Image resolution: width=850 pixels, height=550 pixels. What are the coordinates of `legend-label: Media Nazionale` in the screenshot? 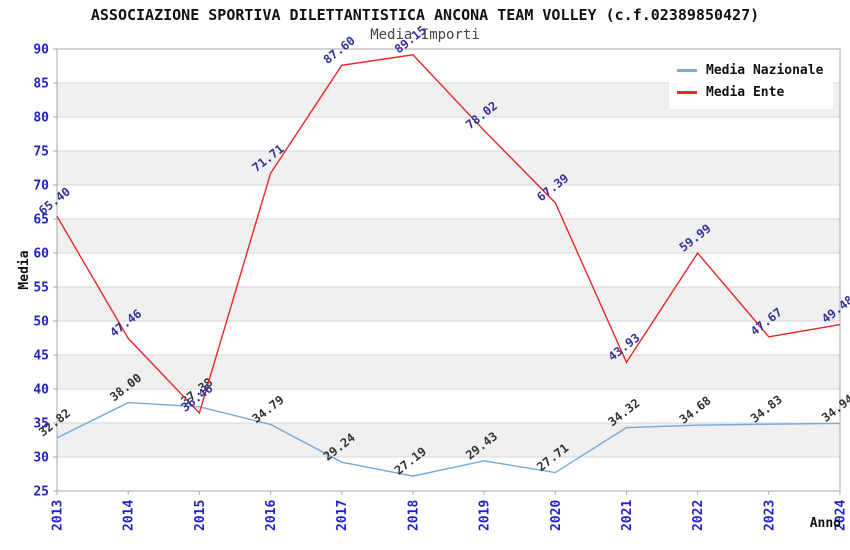 It's located at (765, 70).